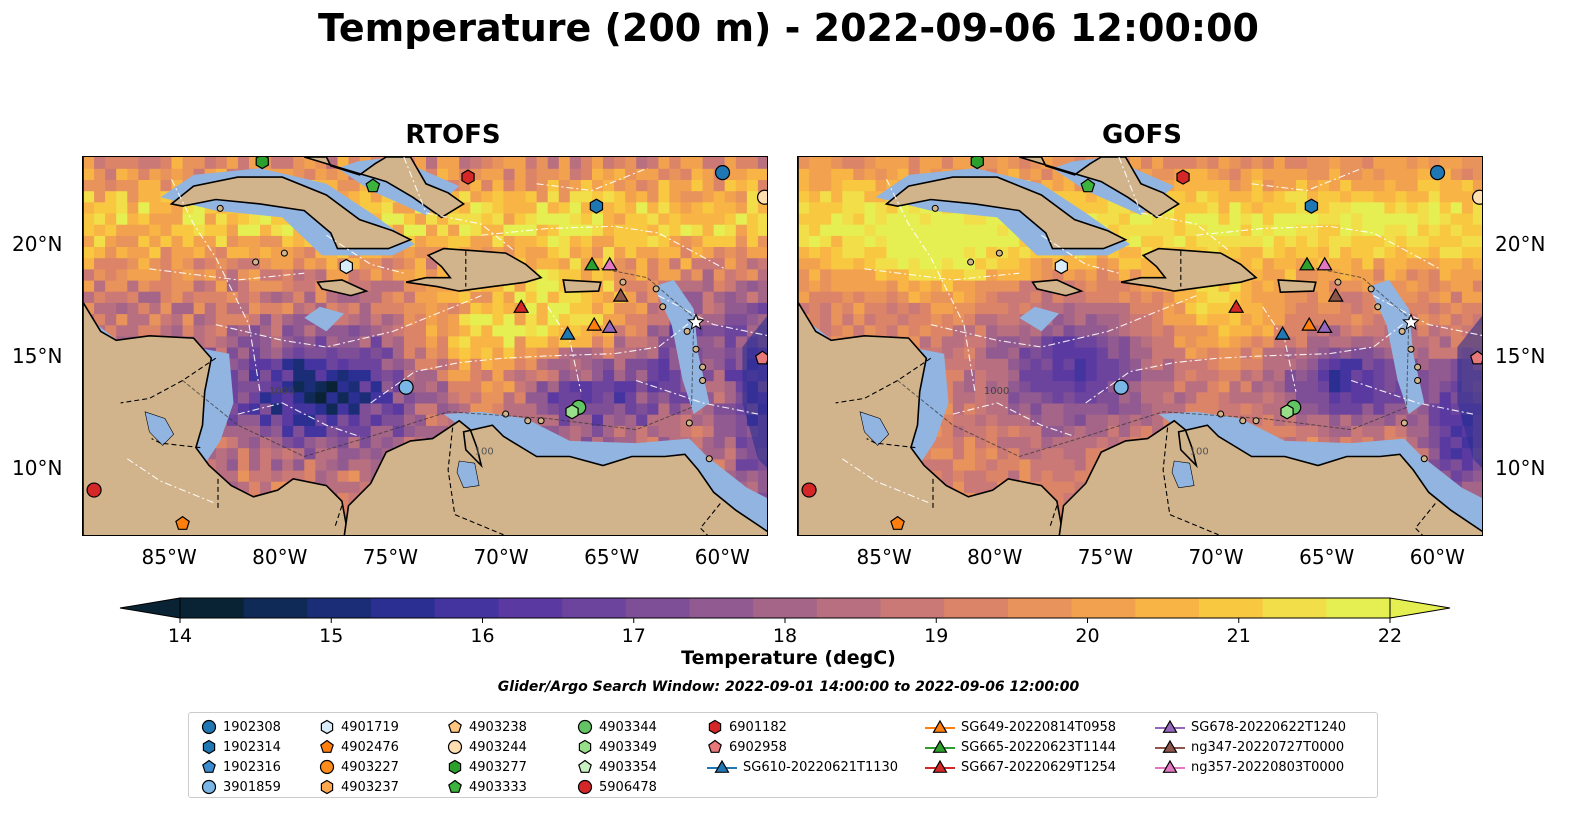 The width and height of the screenshot is (1577, 827). What do you see at coordinates (572, 412) in the screenshot?
I see `marker-4903349-rtofs` at bounding box center [572, 412].